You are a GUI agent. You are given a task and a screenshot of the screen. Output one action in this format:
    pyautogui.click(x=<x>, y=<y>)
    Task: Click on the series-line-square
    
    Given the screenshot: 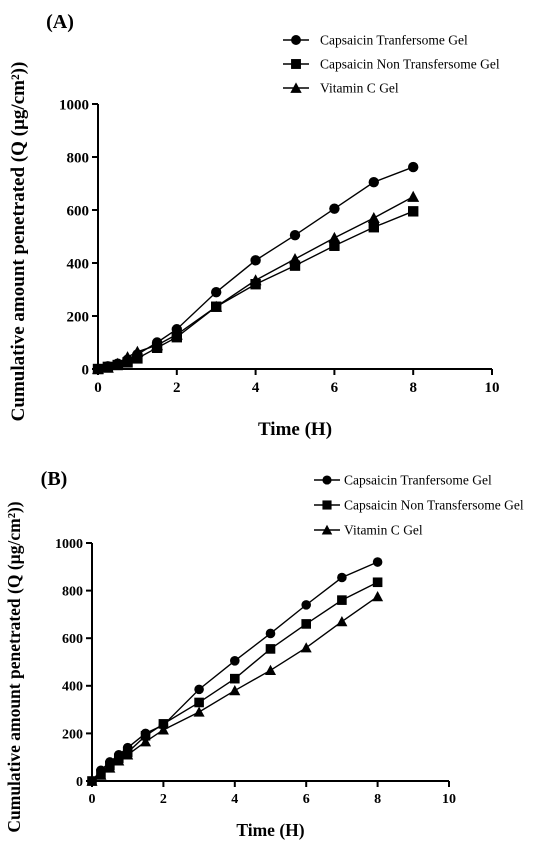 What is the action you would take?
    pyautogui.click(x=255, y=290)
    